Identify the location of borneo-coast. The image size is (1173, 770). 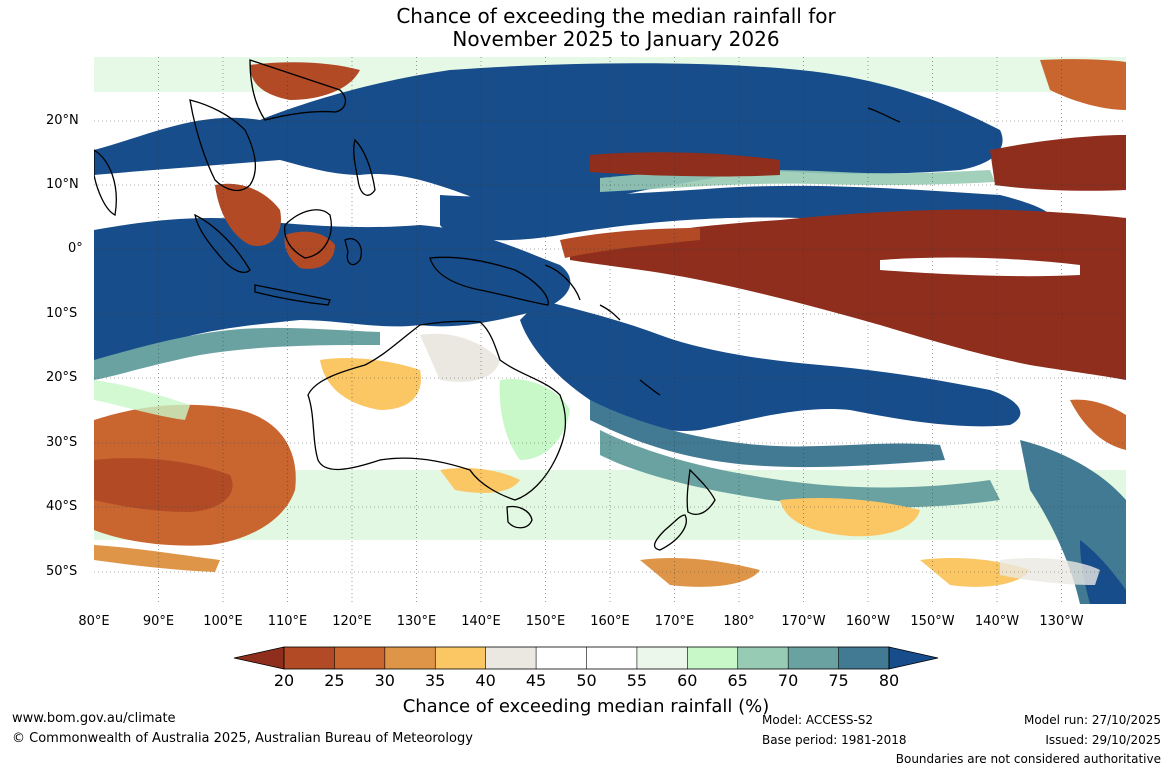
(308, 234).